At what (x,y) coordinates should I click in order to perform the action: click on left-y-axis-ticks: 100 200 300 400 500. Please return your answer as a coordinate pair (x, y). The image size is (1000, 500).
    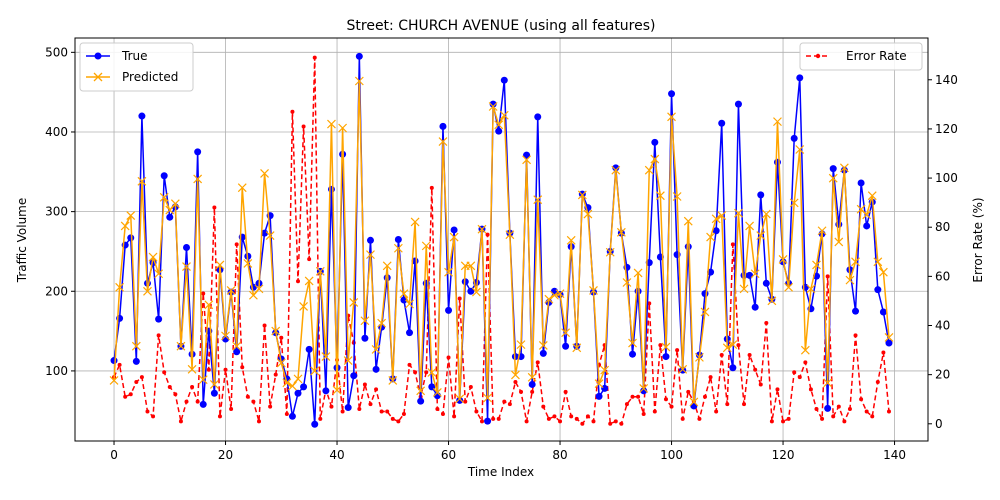
    Looking at the image, I should click on (60, 211).